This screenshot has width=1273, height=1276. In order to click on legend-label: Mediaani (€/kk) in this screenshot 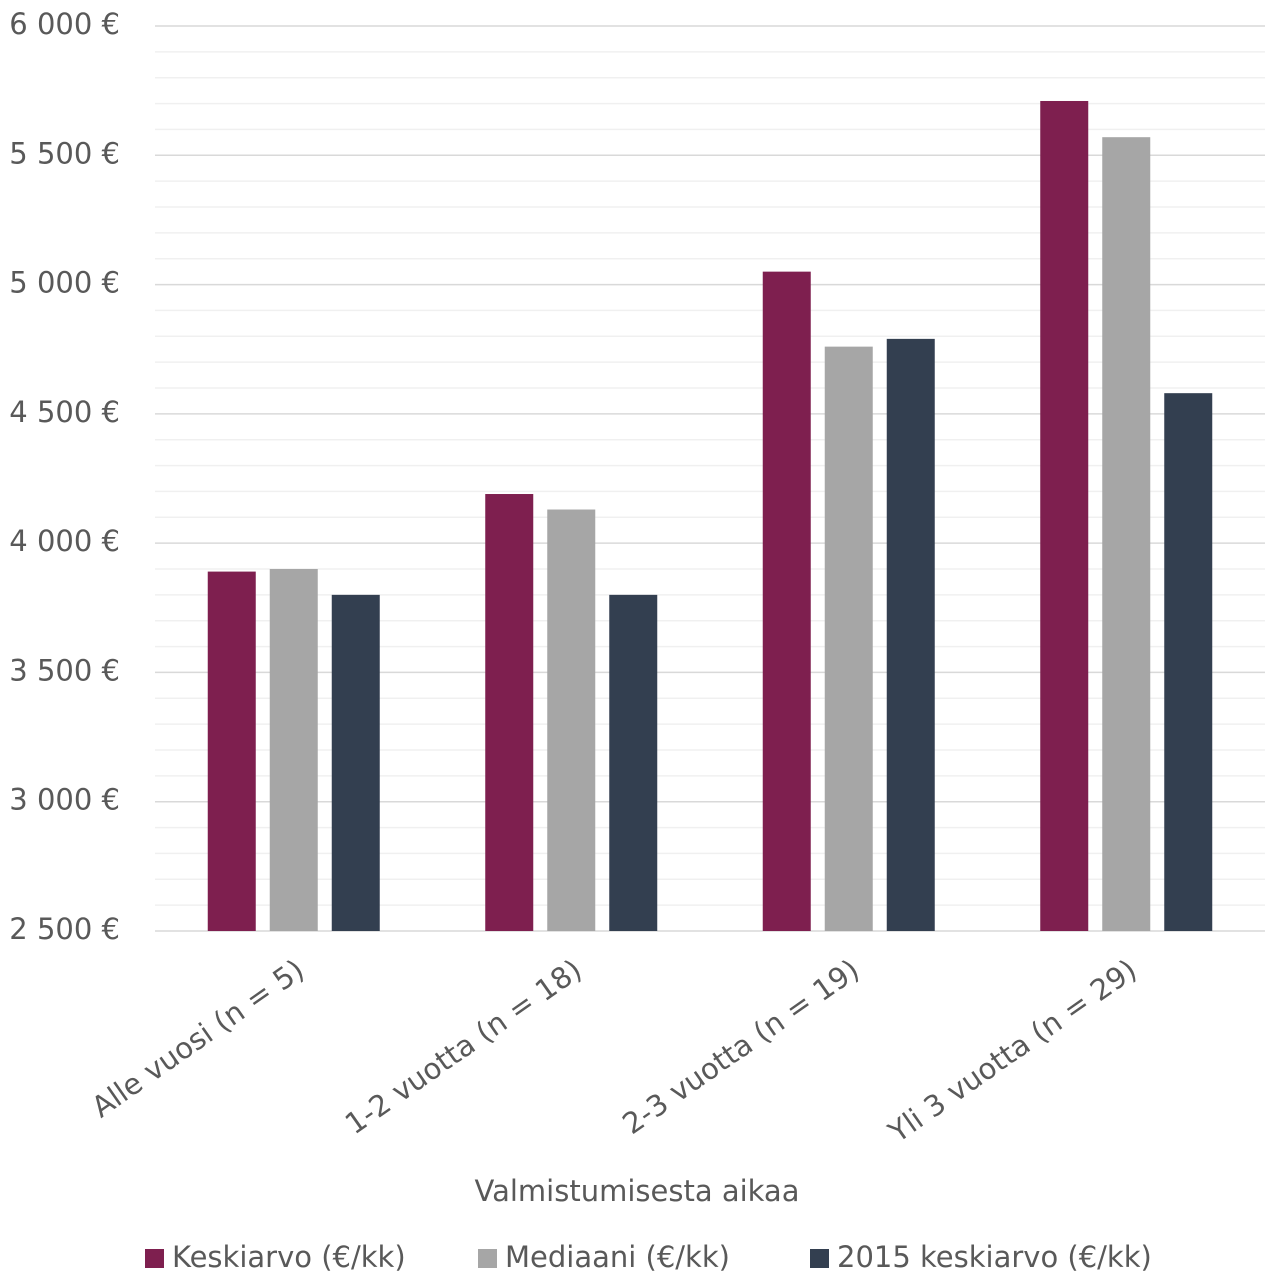, I will do `click(617, 1257)`.